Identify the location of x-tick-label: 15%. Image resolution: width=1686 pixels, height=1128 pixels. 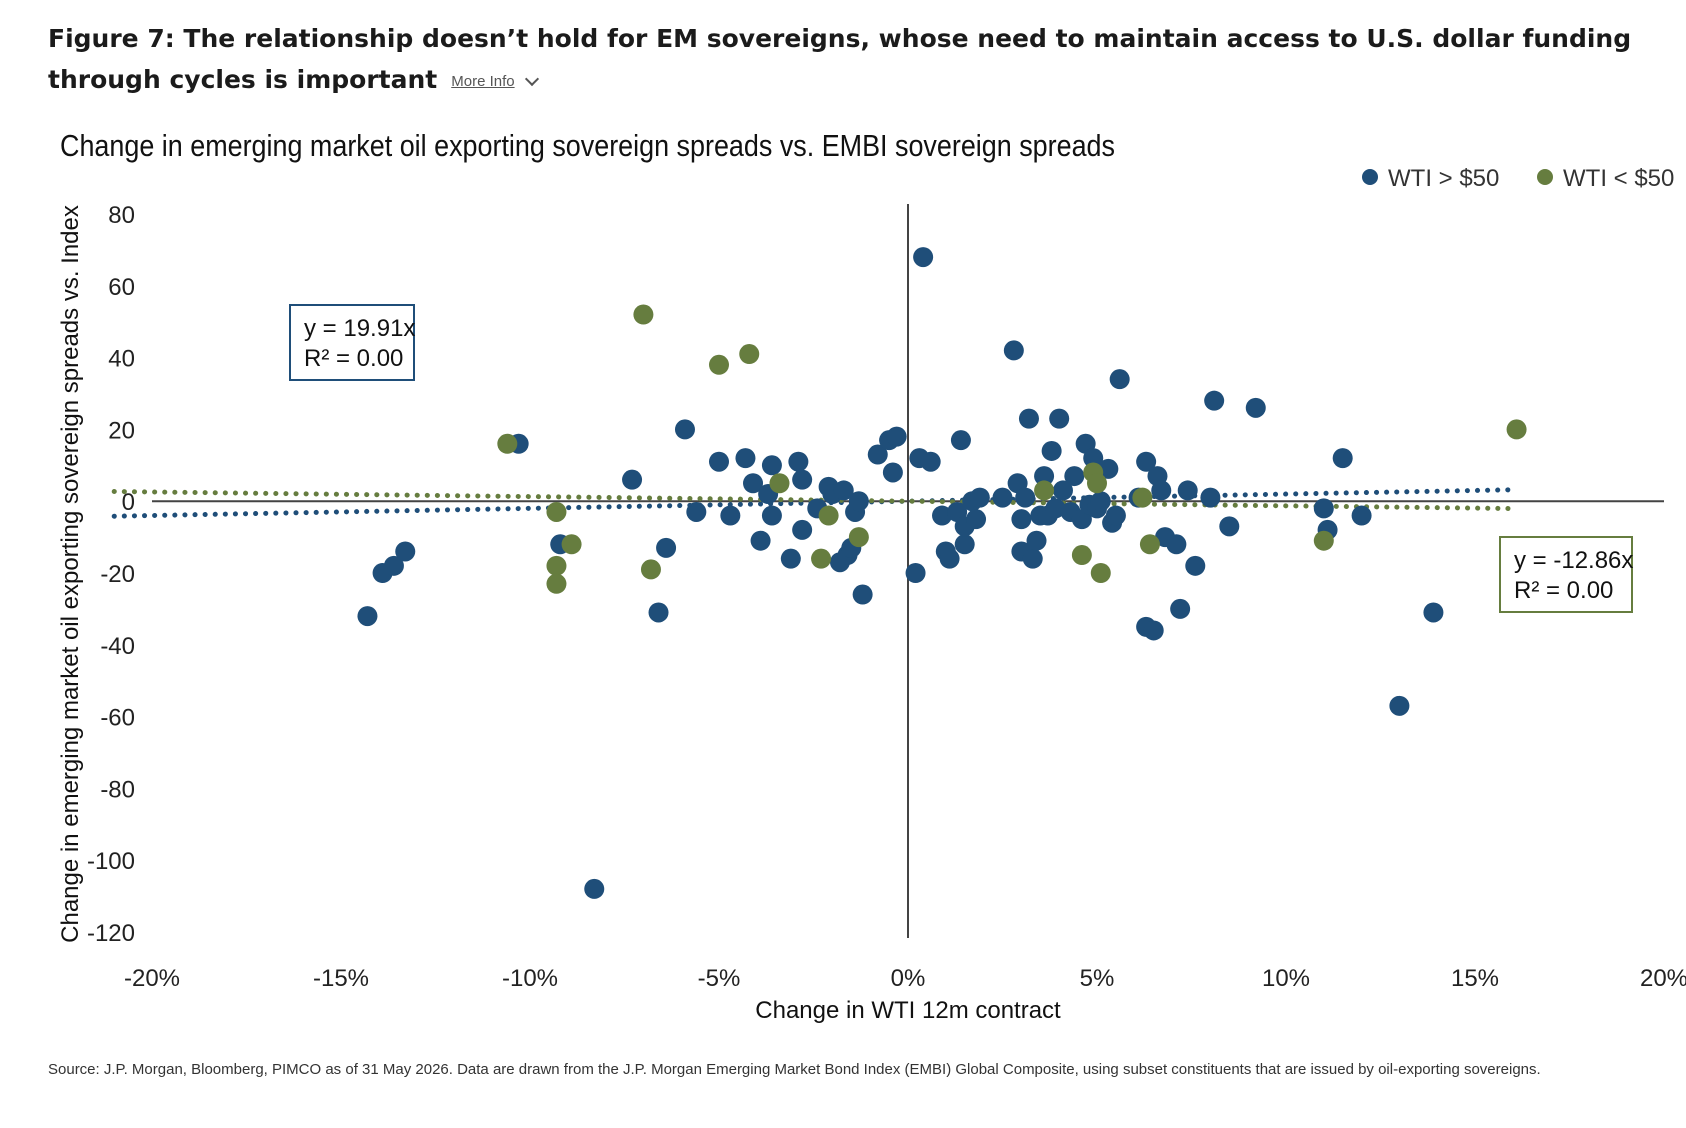
(1475, 978).